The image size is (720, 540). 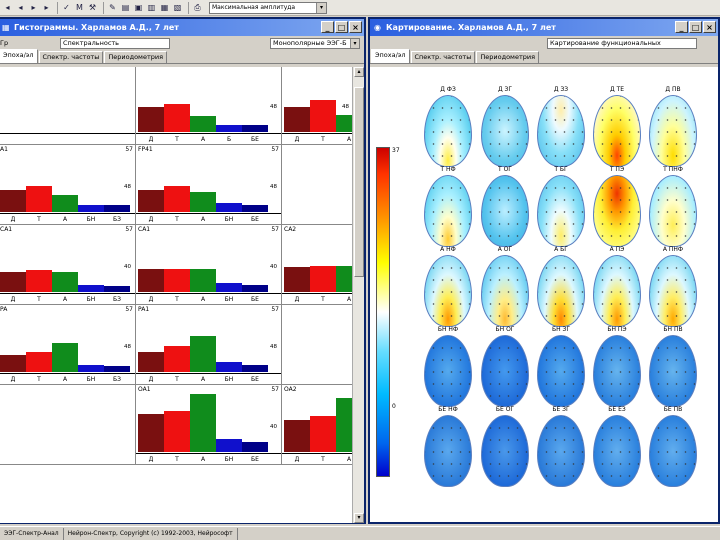 What do you see at coordinates (138, 7) in the screenshot?
I see `doc-icon: ▣` at bounding box center [138, 7].